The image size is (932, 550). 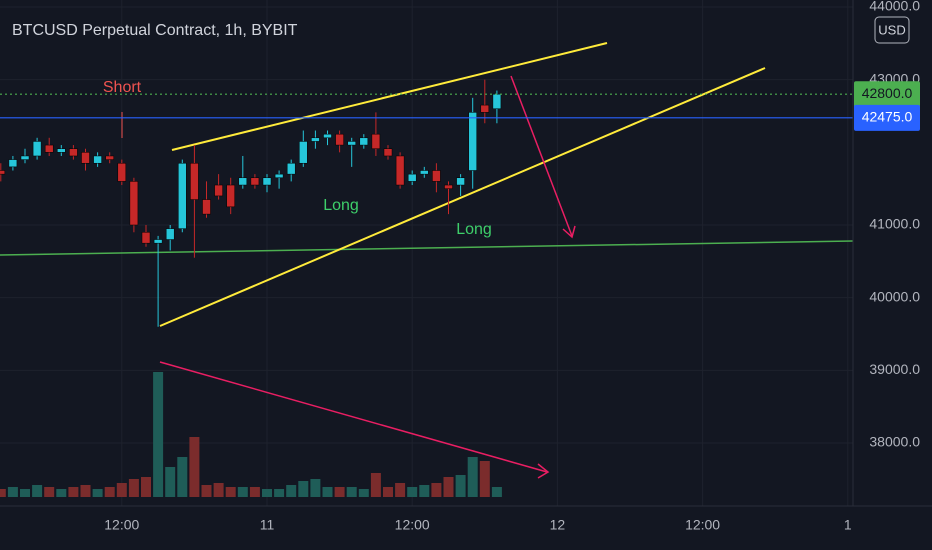 I want to click on currency-box, so click(x=892, y=30).